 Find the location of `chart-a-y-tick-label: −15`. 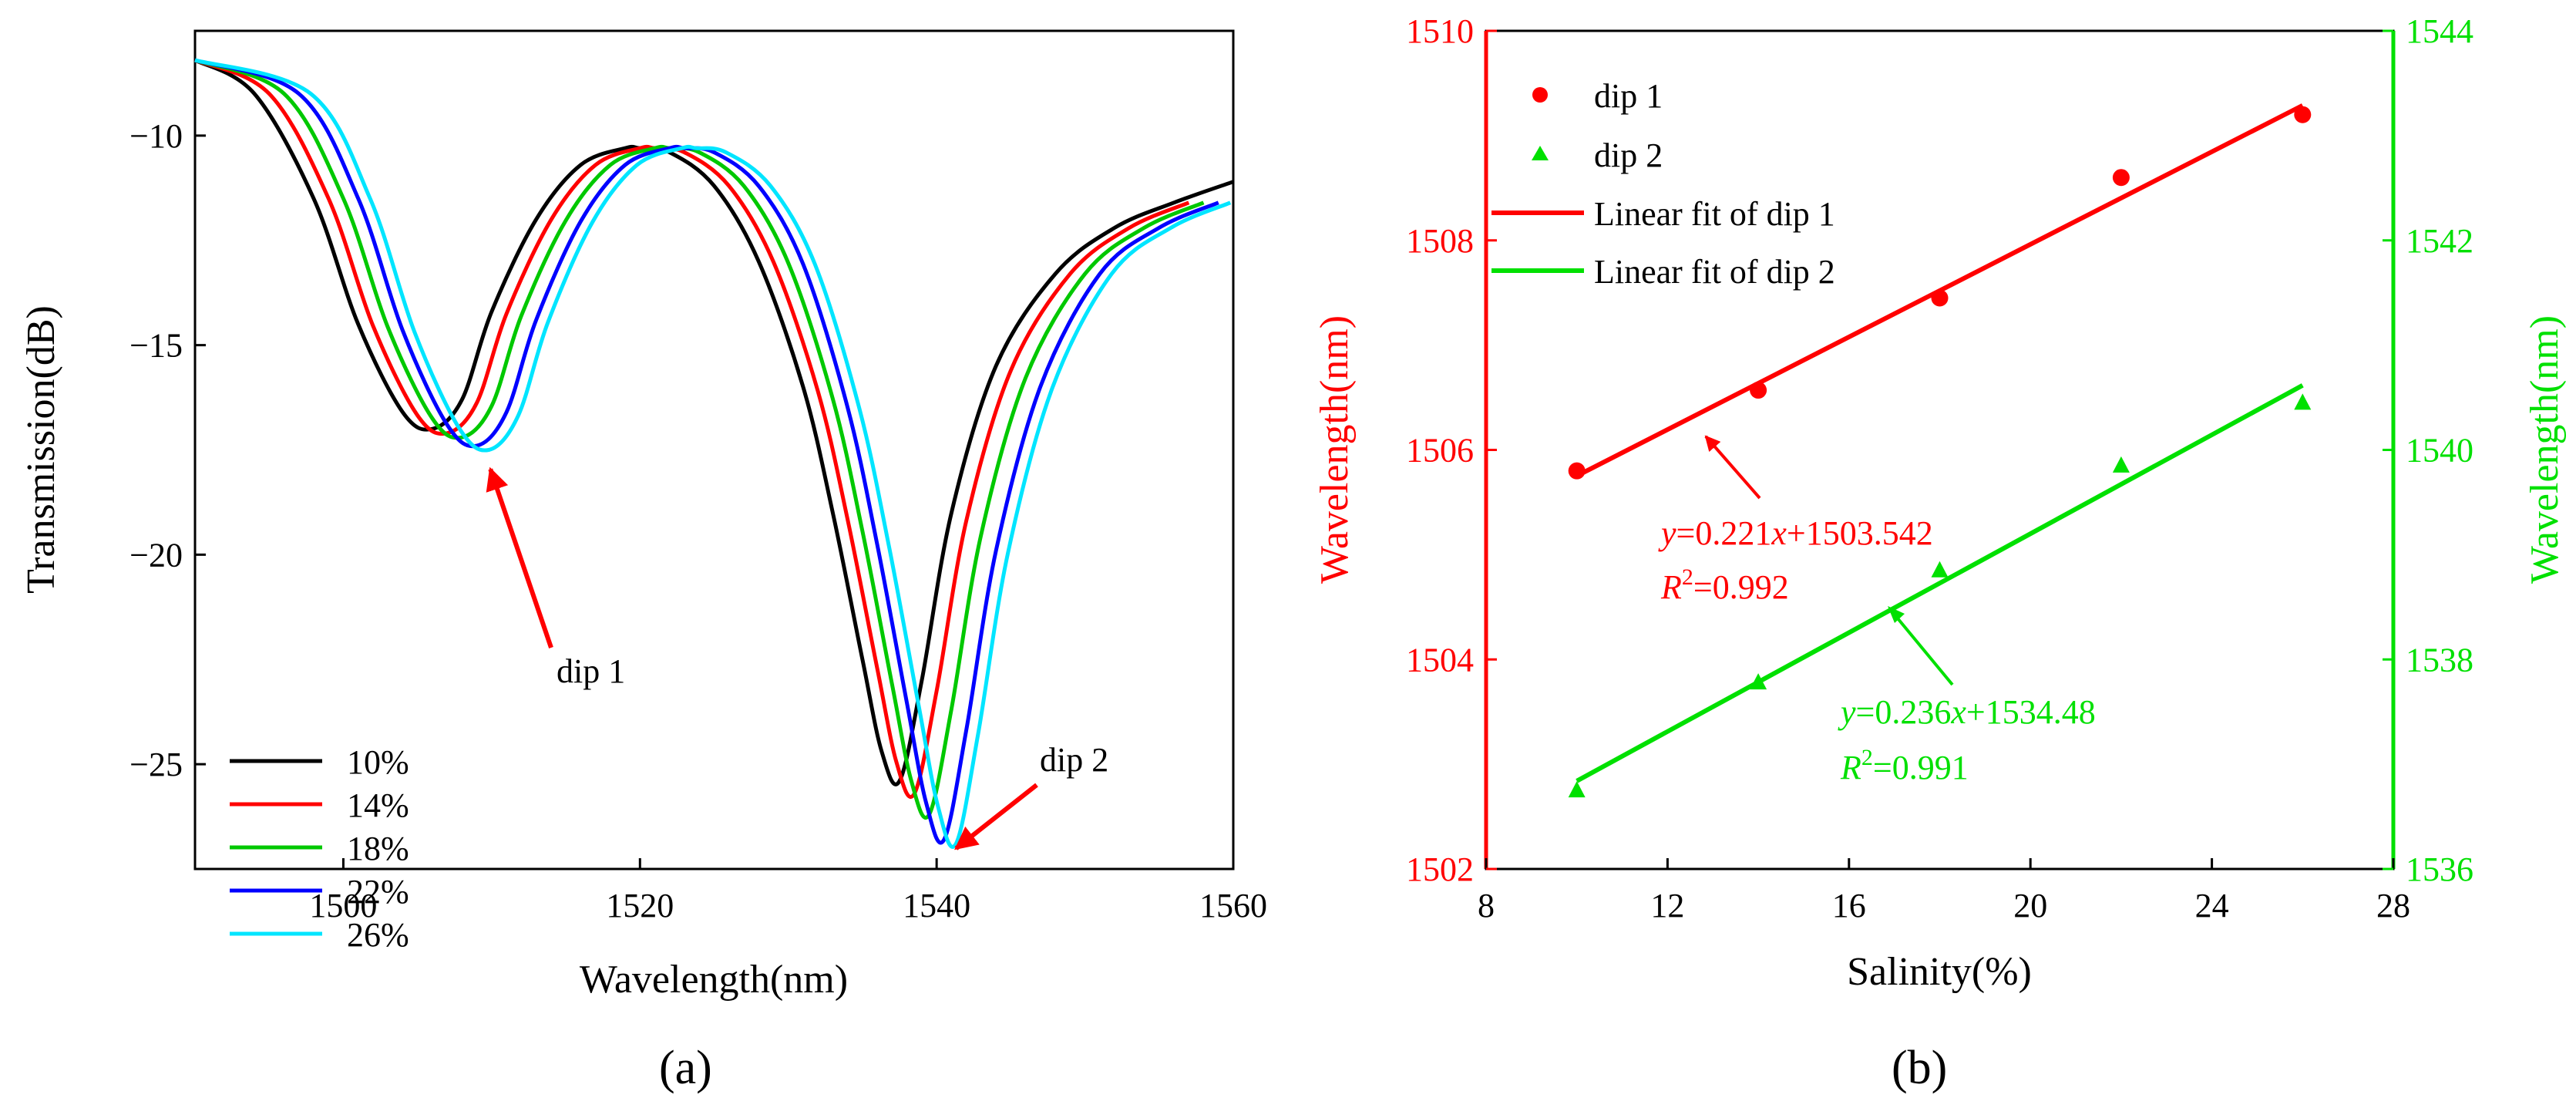

chart-a-y-tick-label: −15 is located at coordinates (156, 346).